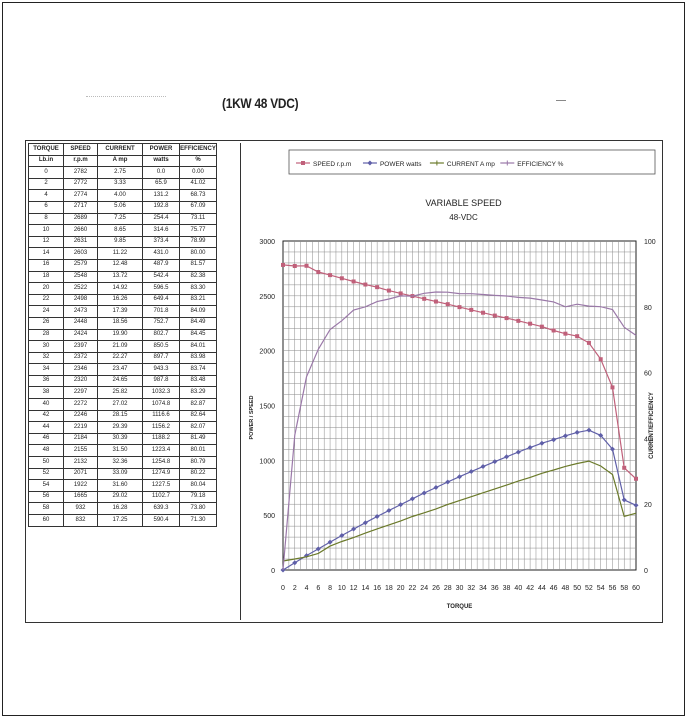 Image resolution: width=691 pixels, height=720 pixels. I want to click on table-cell: 41.02, so click(198, 184).